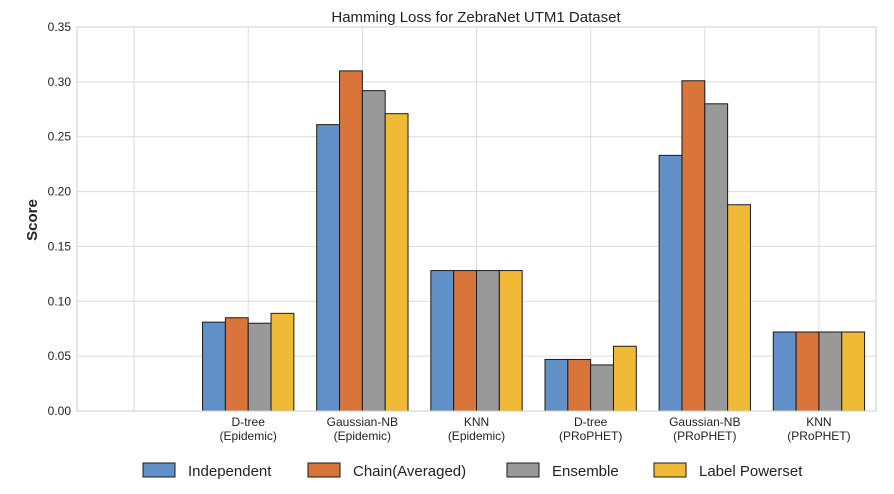 This screenshot has height=494, width=894. Describe the element at coordinates (60, 219) in the screenshot. I see `y-axis-ticks: 0.00 0.05 0.10 0.15 0.20 0.25 0.30 0.35` at that location.